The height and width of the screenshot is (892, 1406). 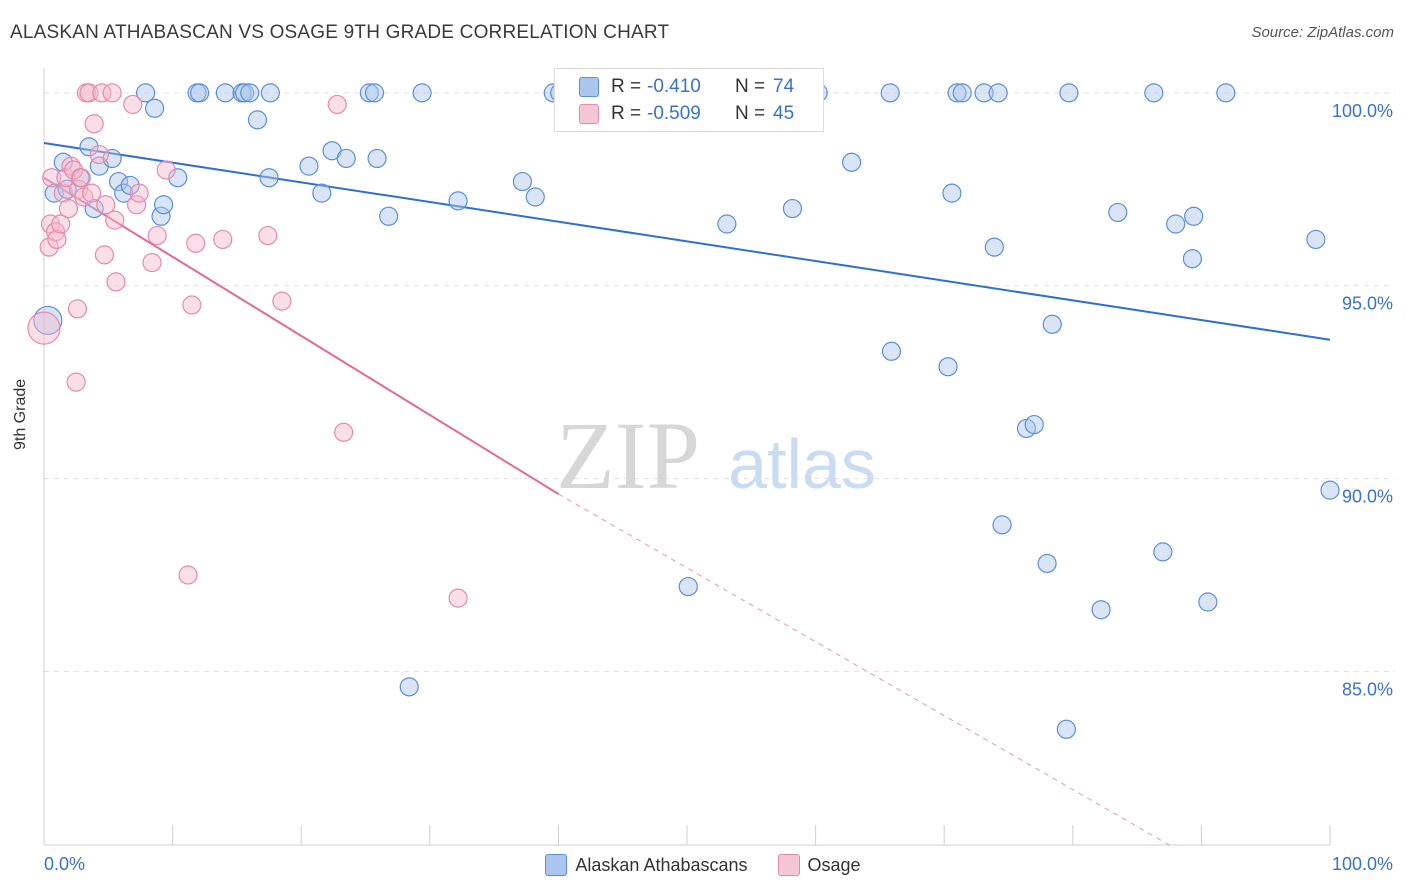 I want to click on n-value: 45, so click(x=784, y=113).